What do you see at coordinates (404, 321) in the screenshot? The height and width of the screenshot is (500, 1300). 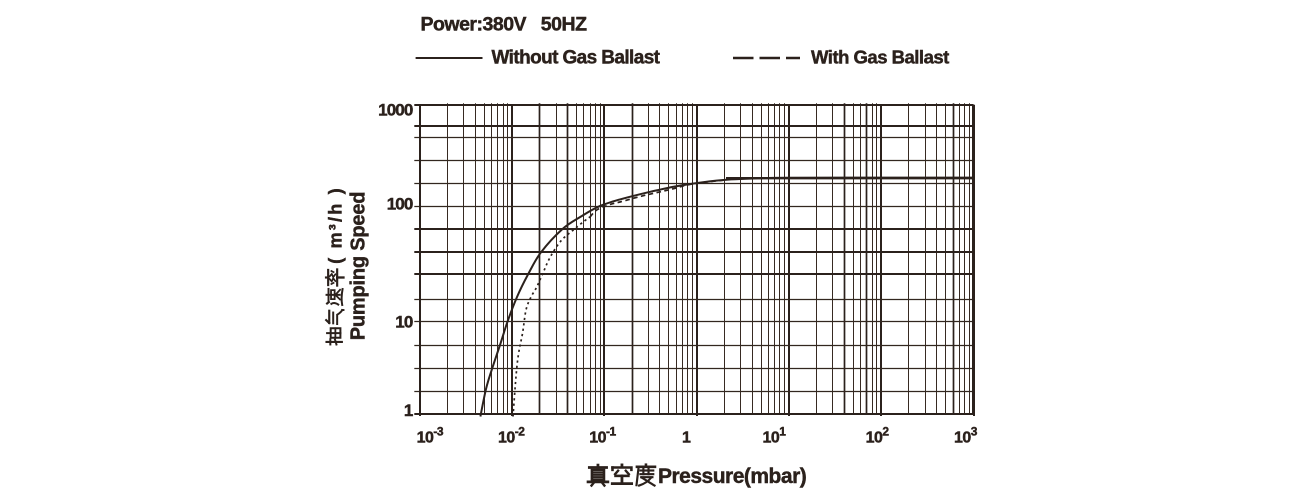 I see `svg-text: 10` at bounding box center [404, 321].